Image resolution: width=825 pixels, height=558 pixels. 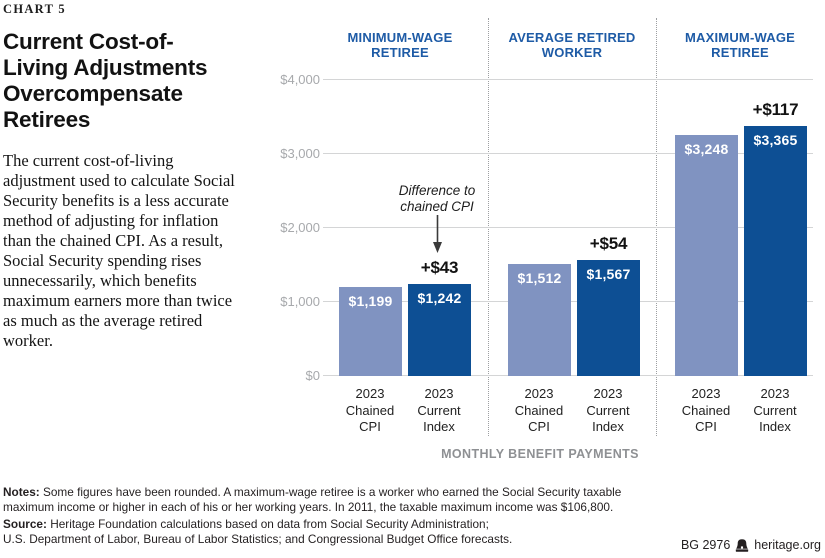 I want to click on bar-current-index: +$54 $1,567, so click(x=608, y=305).